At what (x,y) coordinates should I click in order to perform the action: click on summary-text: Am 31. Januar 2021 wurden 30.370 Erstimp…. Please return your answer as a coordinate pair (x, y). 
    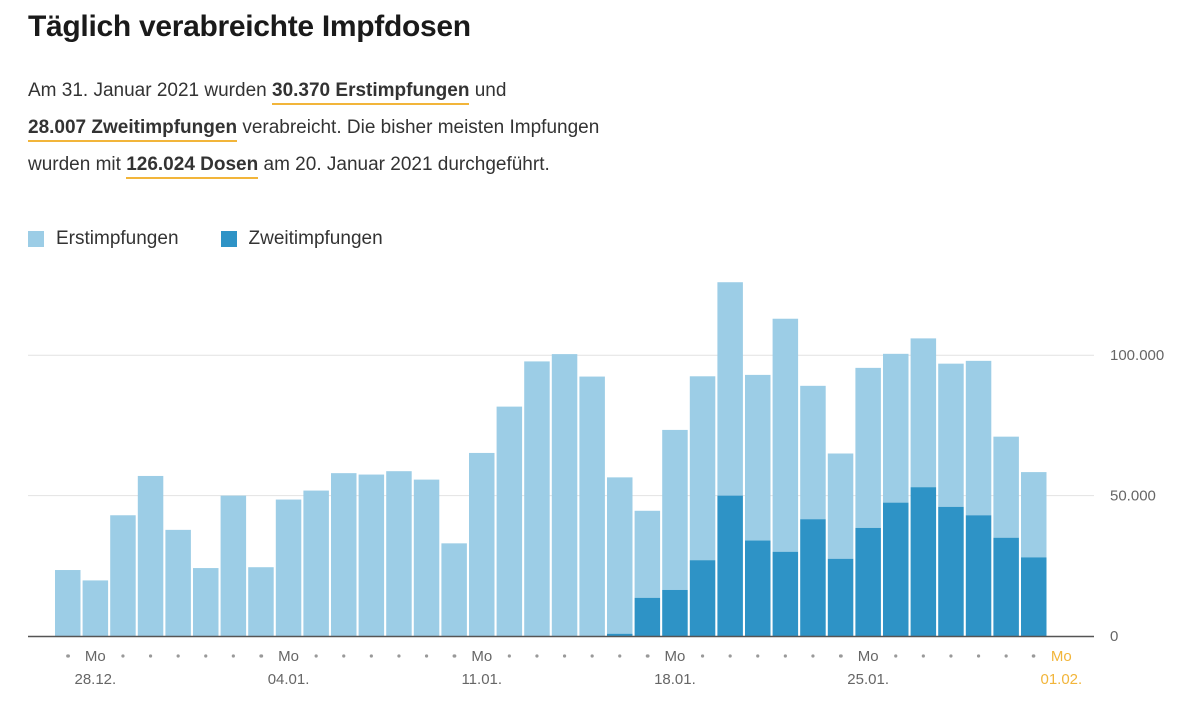
    Looking at the image, I should click on (378, 127).